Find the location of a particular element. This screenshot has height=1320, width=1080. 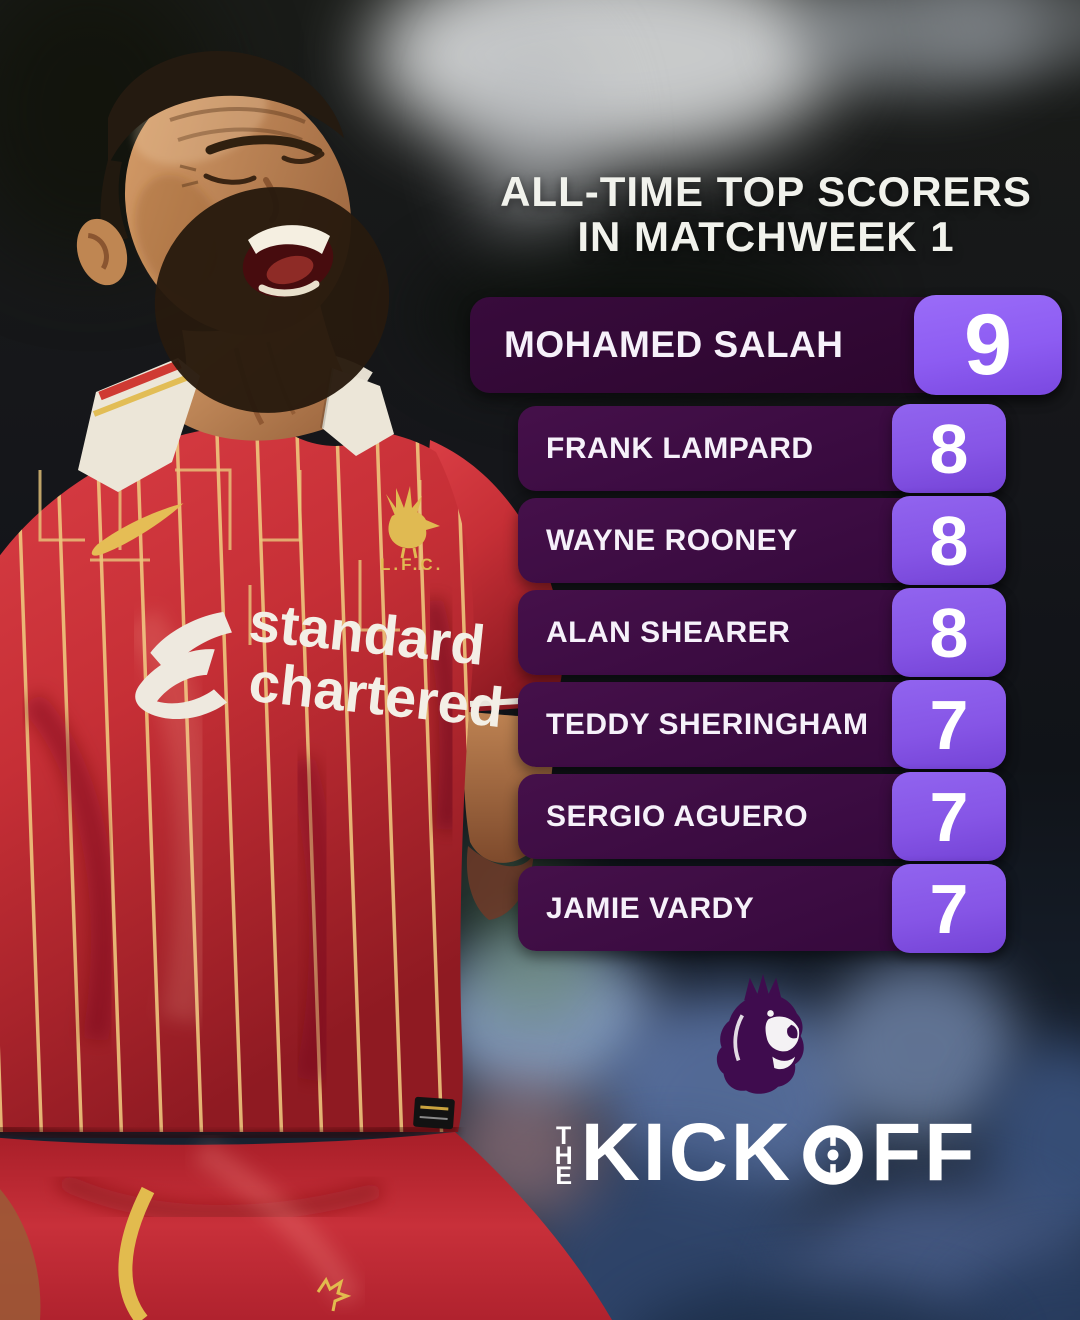

scorer-name: SERGIO AGUERO is located at coordinates (677, 816).